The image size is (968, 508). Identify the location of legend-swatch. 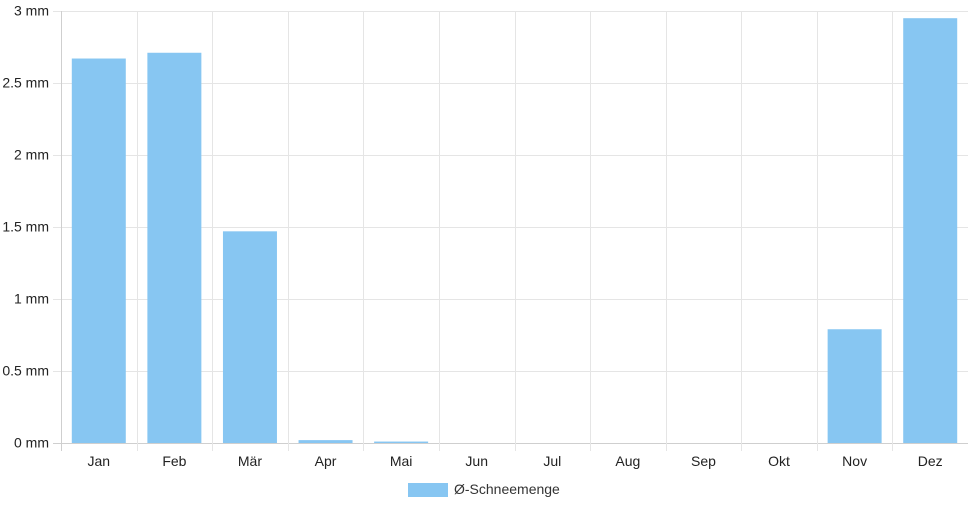
(428, 490).